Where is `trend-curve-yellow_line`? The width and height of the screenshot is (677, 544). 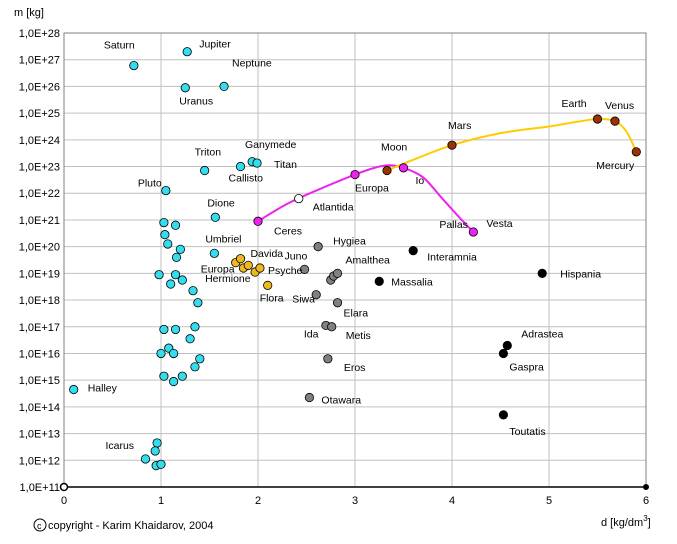 trend-curve-yellow_line is located at coordinates (512, 144).